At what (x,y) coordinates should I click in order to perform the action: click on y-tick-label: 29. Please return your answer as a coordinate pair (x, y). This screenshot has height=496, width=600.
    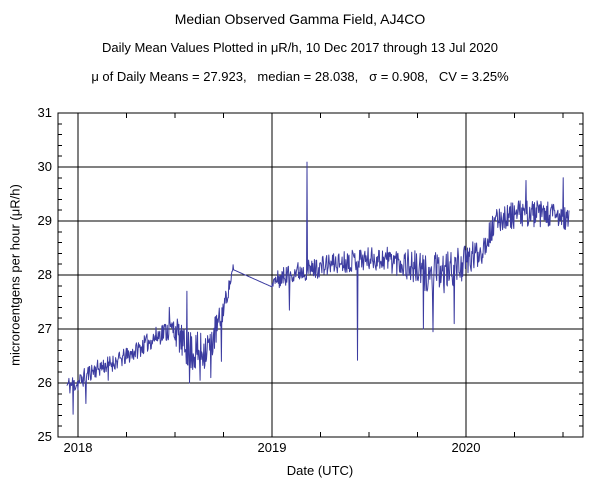
    Looking at the image, I should click on (45, 220).